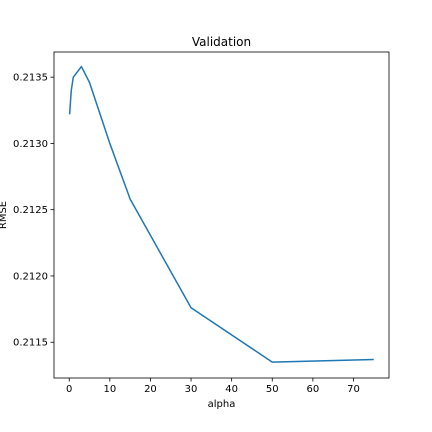  Describe the element at coordinates (191, 389) in the screenshot. I see `x-tick-label: 30` at that location.